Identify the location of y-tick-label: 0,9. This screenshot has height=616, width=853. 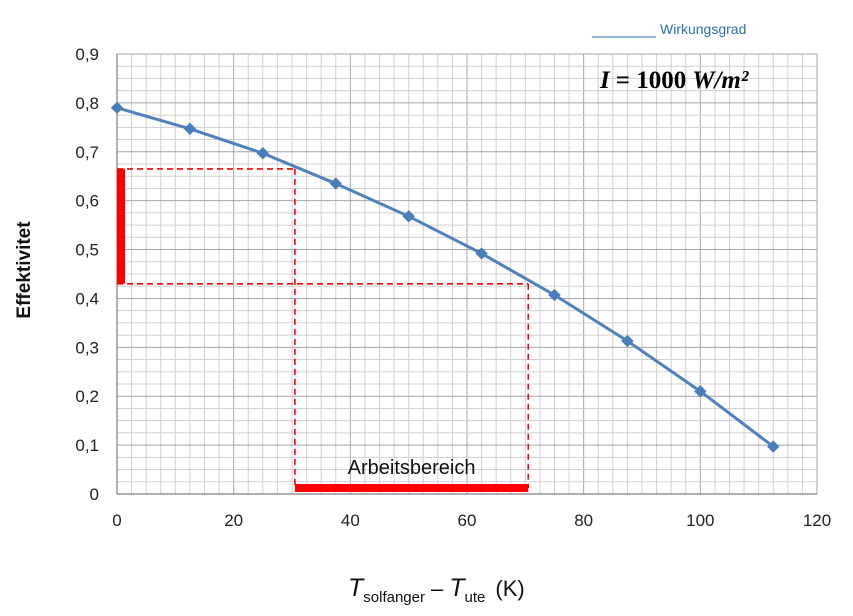
(87, 54).